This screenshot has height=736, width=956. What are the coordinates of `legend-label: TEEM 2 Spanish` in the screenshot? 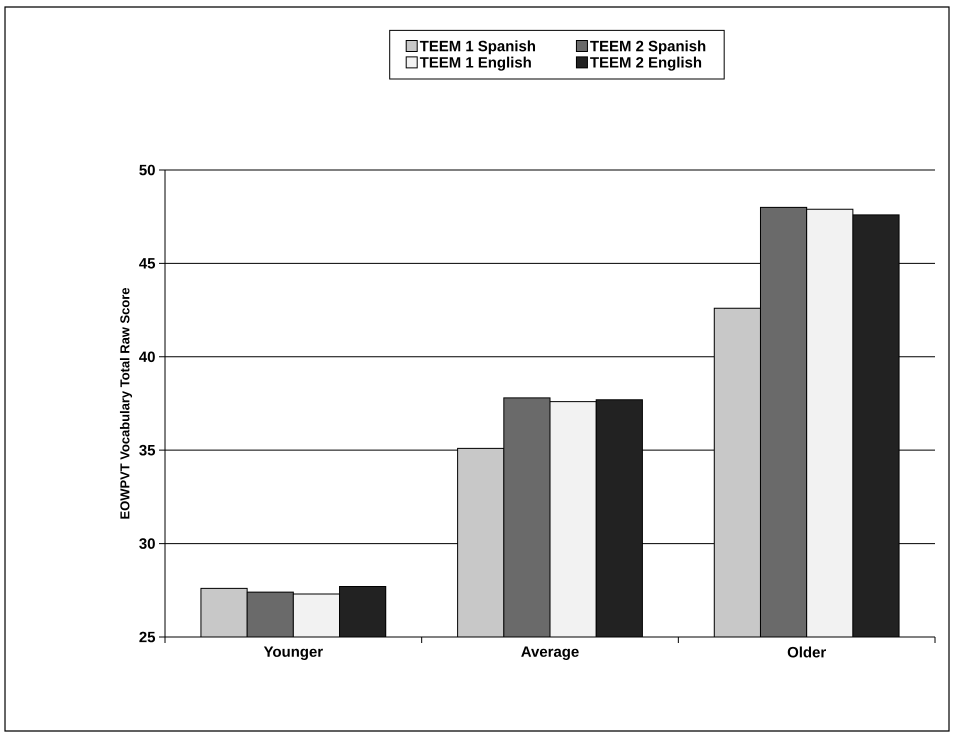 It's located at (648, 47).